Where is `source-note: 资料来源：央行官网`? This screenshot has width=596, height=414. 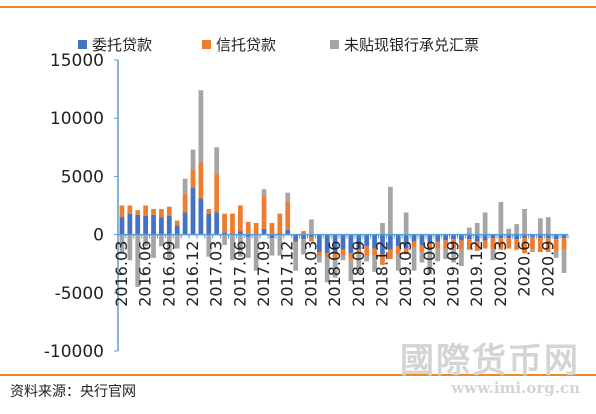
source-note: 资料来源：央行官网 is located at coordinates (73, 392).